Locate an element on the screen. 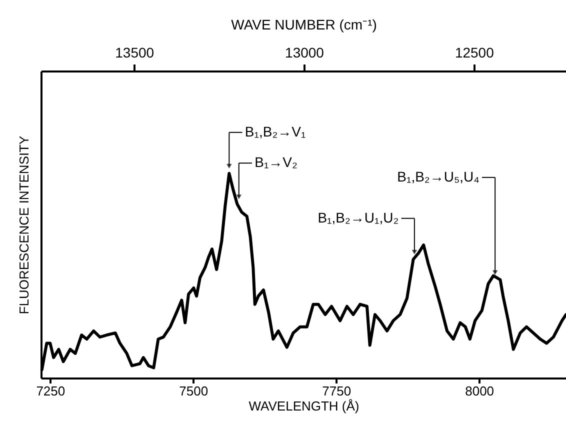 Image resolution: width=566 pixels, height=421 pixels. x-tick-label: 7750 is located at coordinates (337, 391).